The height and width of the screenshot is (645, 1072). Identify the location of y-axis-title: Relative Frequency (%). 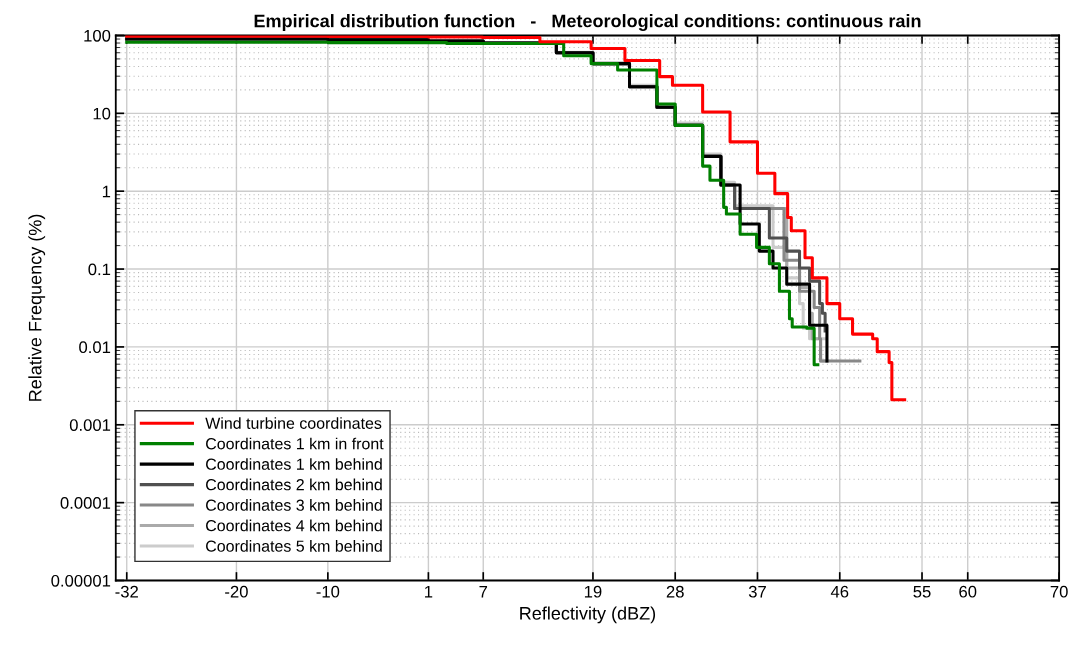
(37, 307).